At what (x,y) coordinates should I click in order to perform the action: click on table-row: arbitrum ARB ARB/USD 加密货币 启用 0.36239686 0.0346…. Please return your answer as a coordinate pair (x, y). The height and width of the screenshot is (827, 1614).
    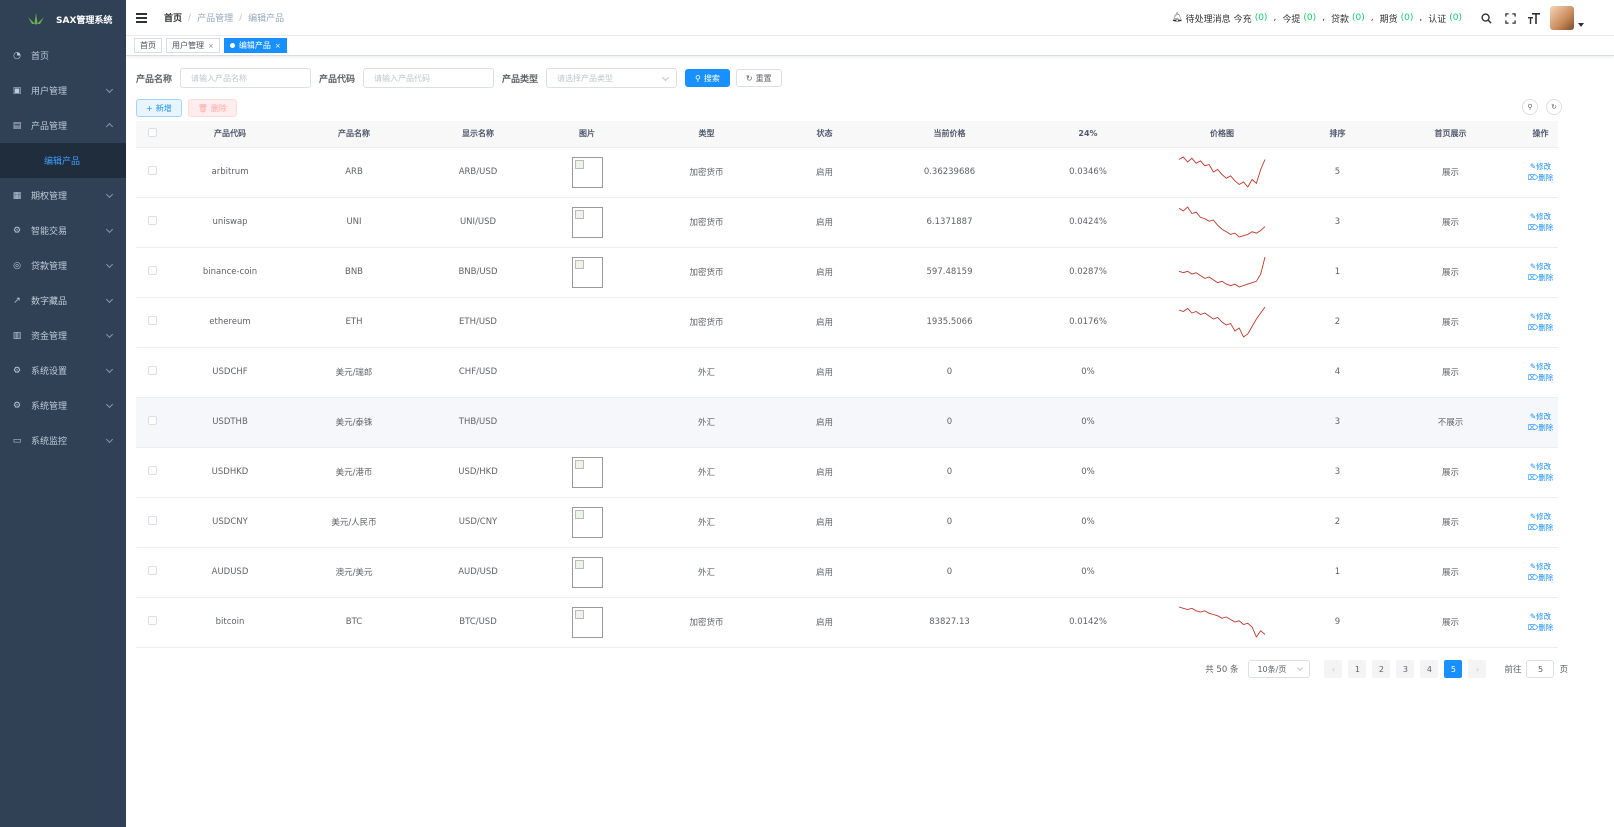
    Looking at the image, I should click on (847, 172).